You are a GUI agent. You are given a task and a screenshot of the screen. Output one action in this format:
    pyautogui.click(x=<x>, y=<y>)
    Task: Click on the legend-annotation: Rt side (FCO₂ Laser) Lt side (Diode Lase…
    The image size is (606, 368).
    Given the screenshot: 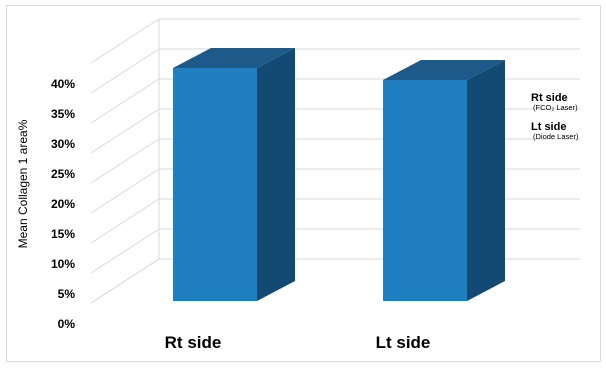 What is the action you would take?
    pyautogui.click(x=555, y=116)
    